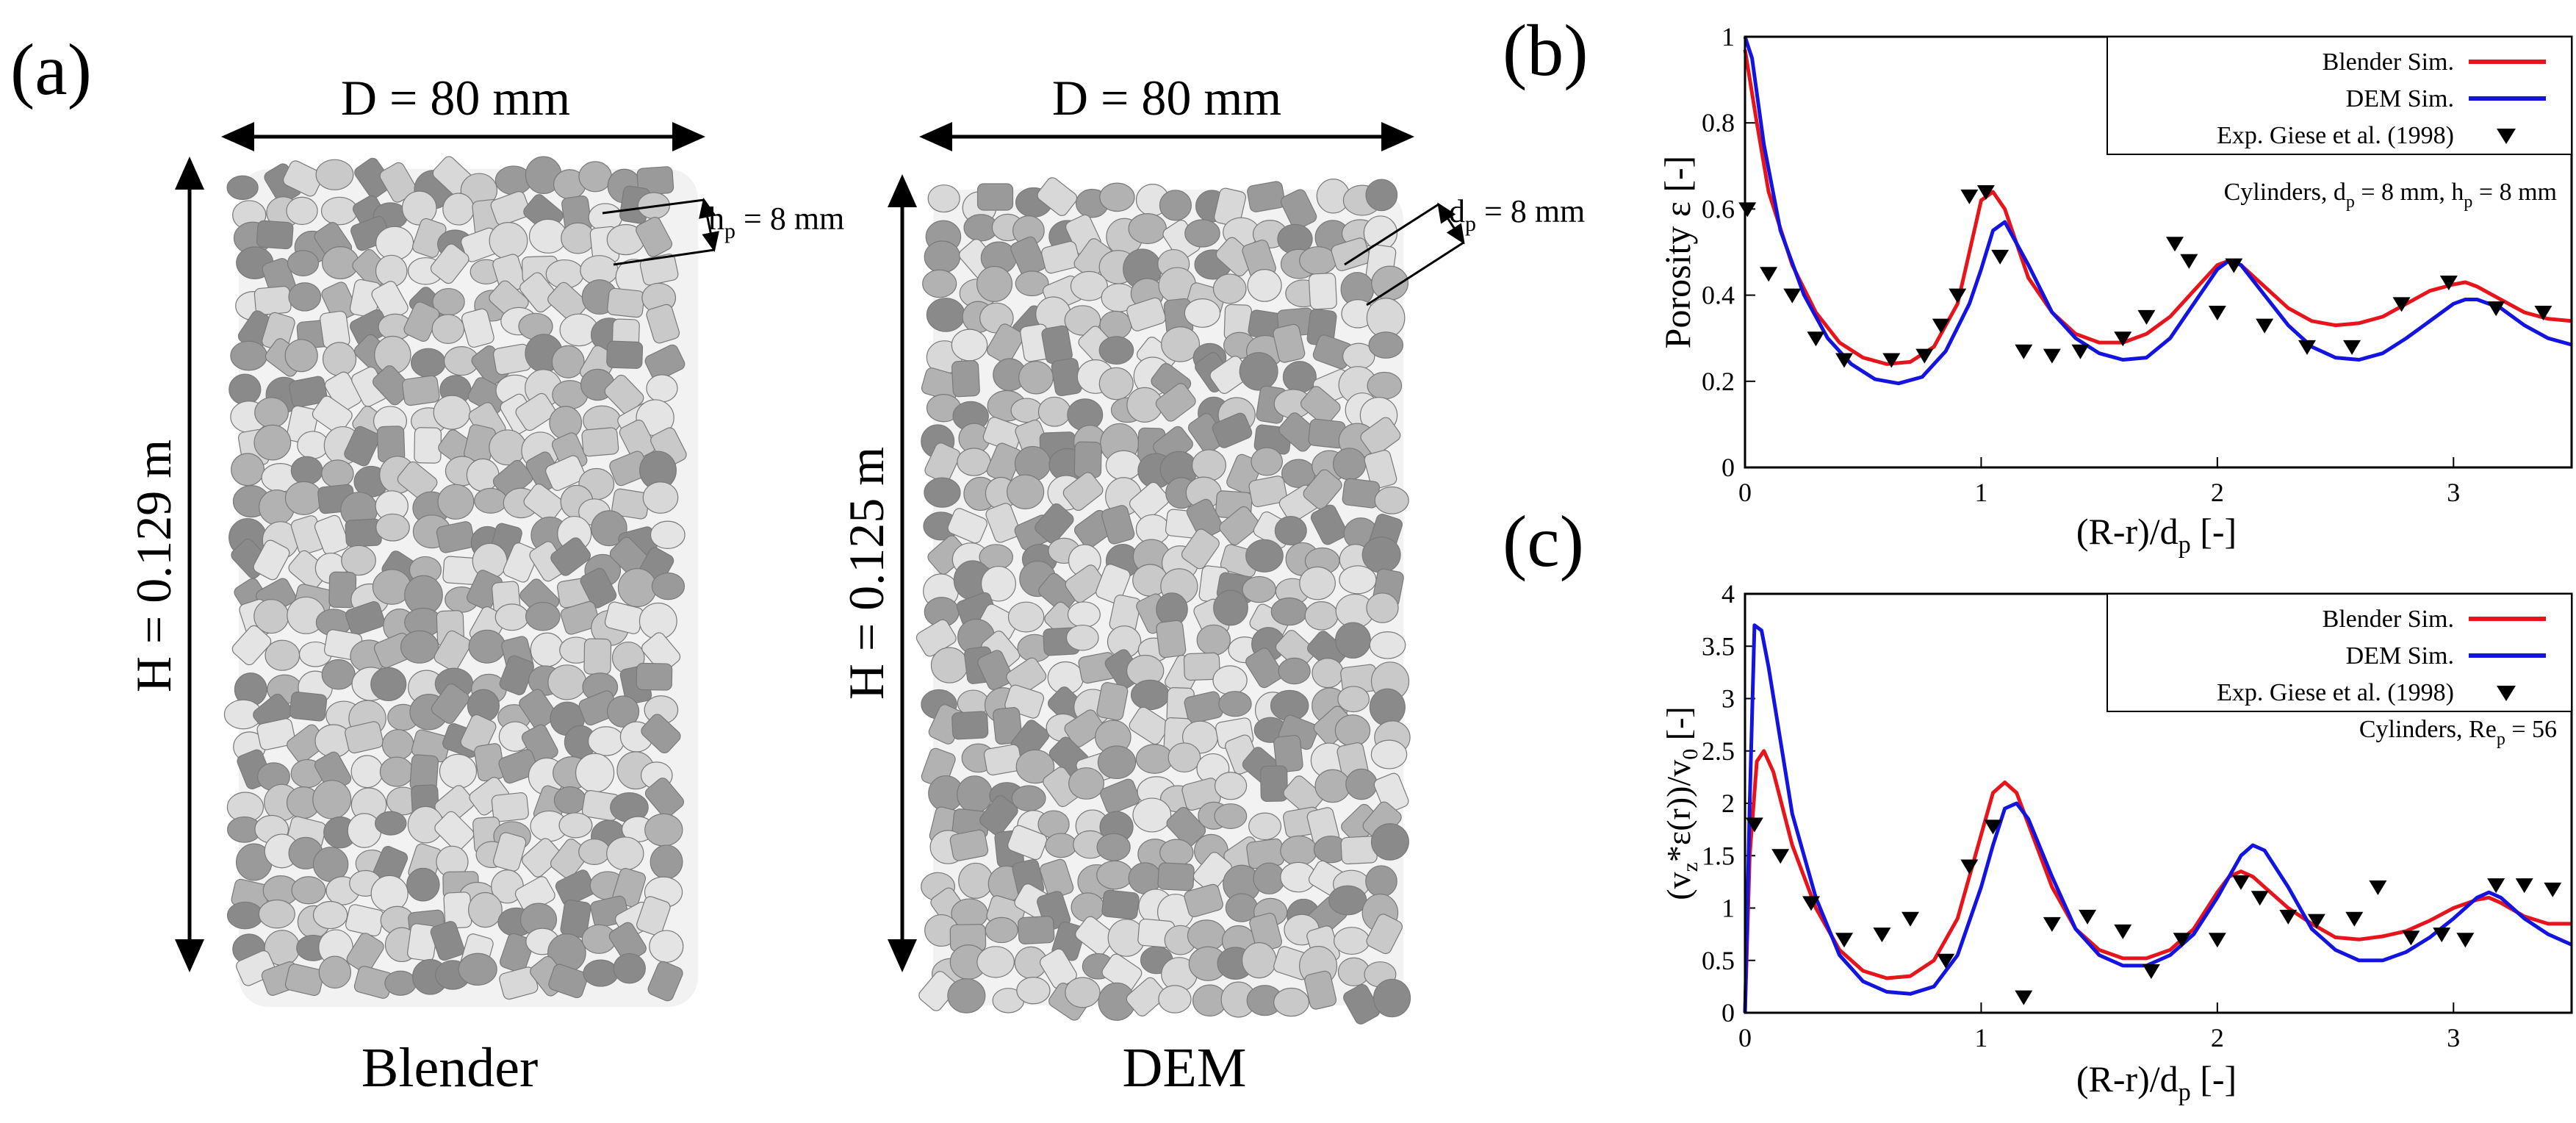 The image size is (2576, 1123). I want to click on panel-b-label: (b), so click(1546, 50).